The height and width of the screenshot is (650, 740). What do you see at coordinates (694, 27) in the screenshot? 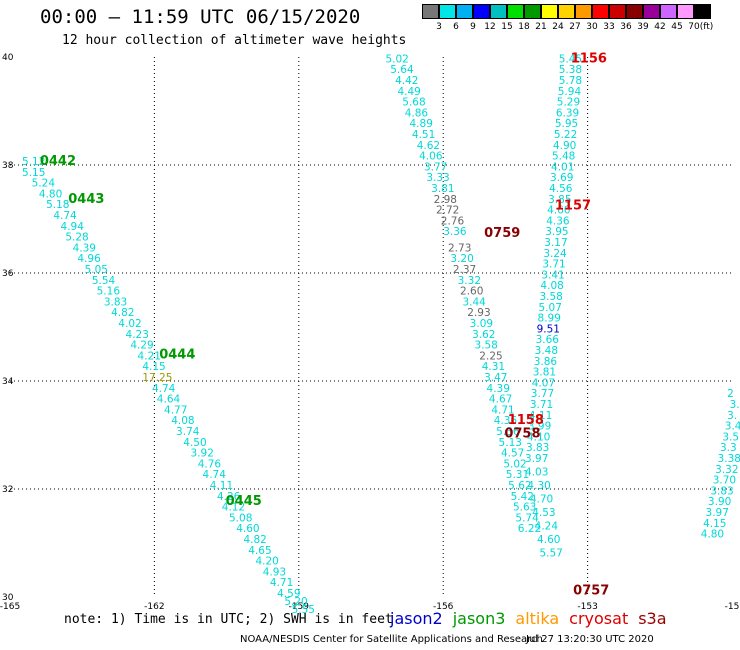
I see `color-scale-label: 70` at bounding box center [694, 27].